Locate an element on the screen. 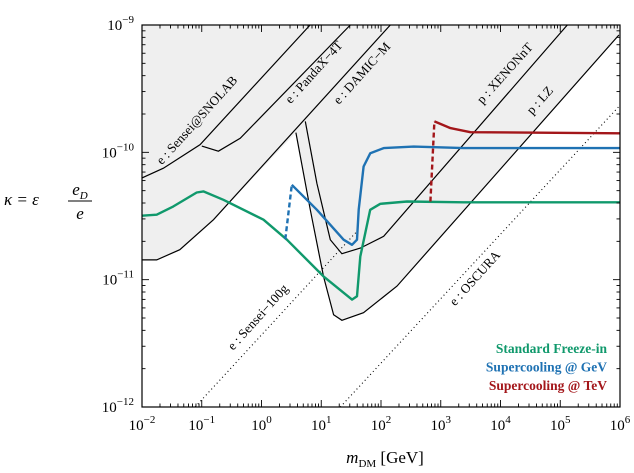  x-tick-label: 10⁴ is located at coordinates (500, 424).